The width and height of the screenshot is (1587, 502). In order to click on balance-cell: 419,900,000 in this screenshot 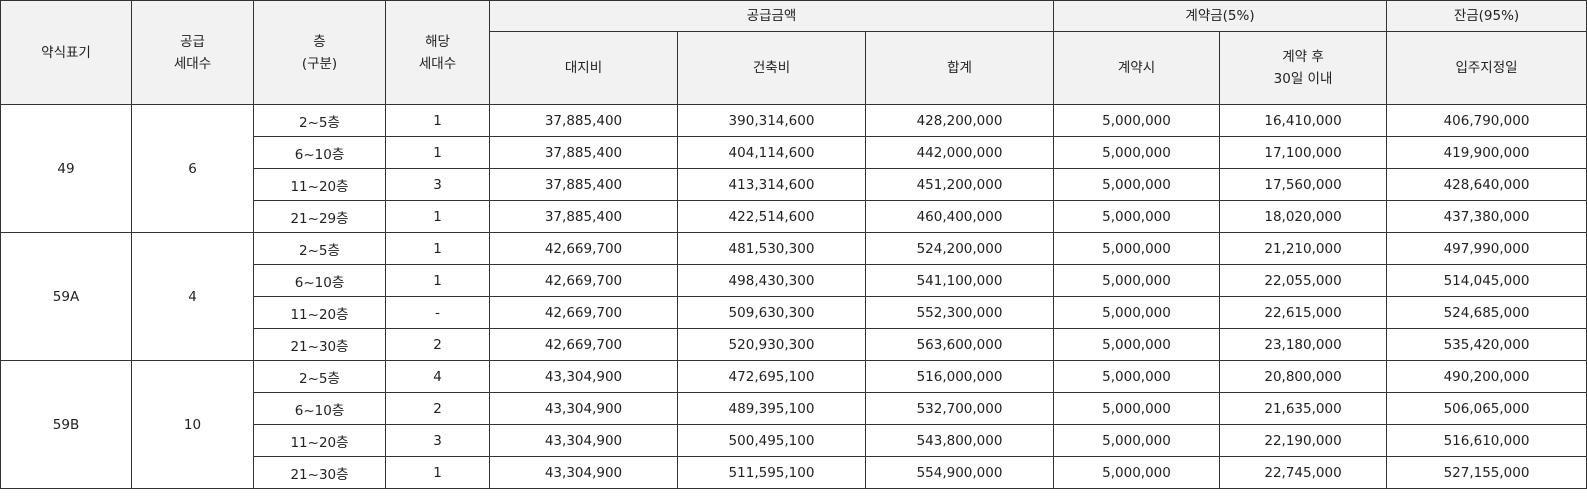, I will do `click(1486, 152)`.